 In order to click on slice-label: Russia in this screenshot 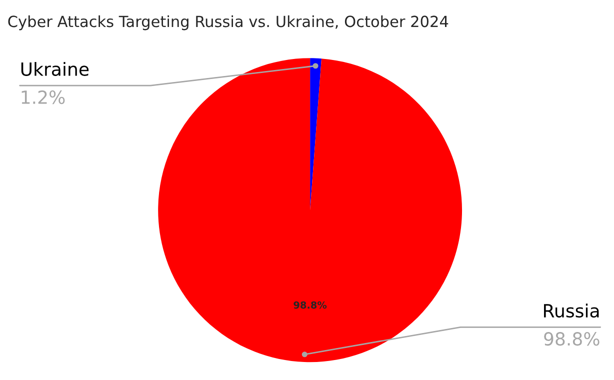, I will do `click(571, 311)`.